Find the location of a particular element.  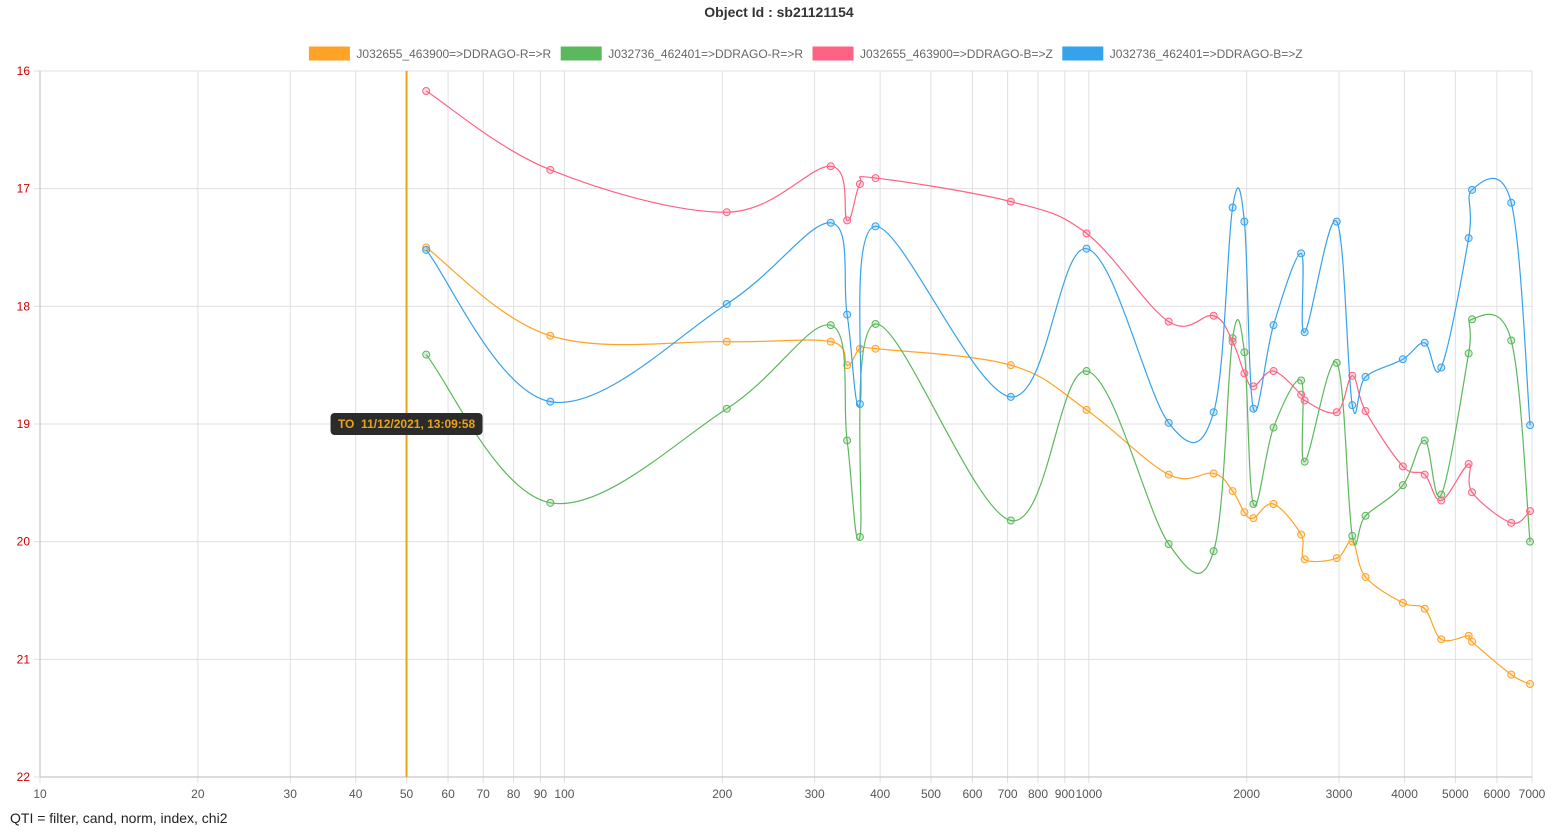

x-tick-label: 1000 is located at coordinates (1088, 794).